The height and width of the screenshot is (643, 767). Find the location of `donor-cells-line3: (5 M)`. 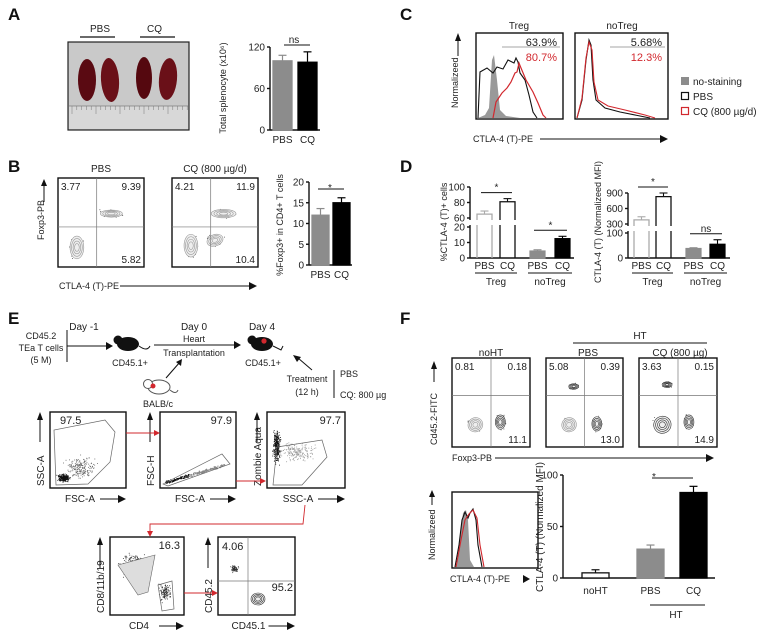

donor-cells-line3: (5 M) is located at coordinates (41, 360).